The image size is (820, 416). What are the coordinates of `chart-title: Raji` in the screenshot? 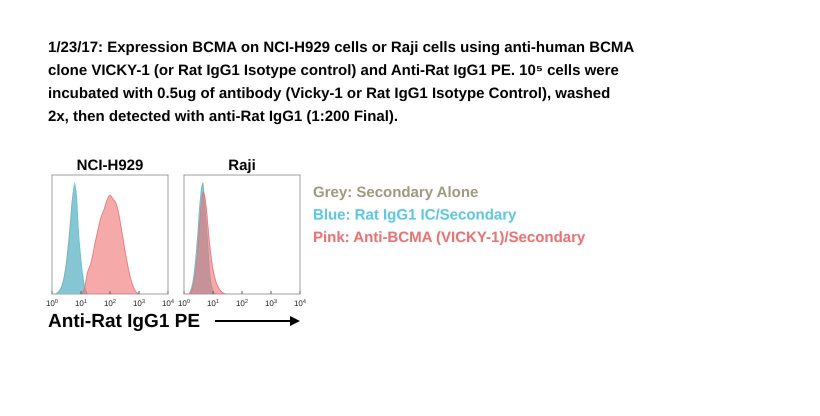 It's located at (242, 165).